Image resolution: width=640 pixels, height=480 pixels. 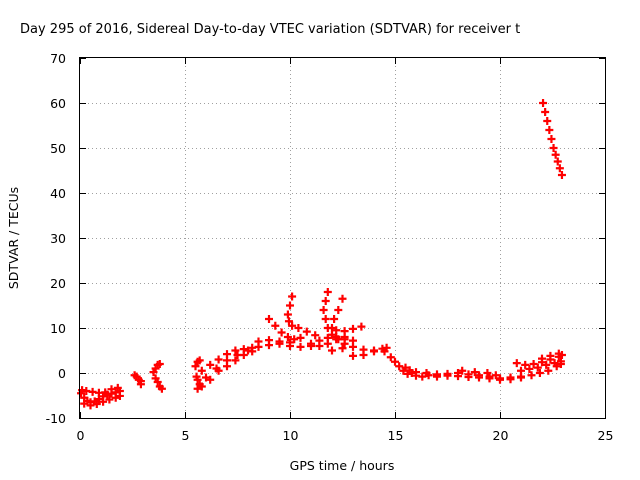 I want to click on x-axis-label: GPS time / hours, so click(x=342, y=465).